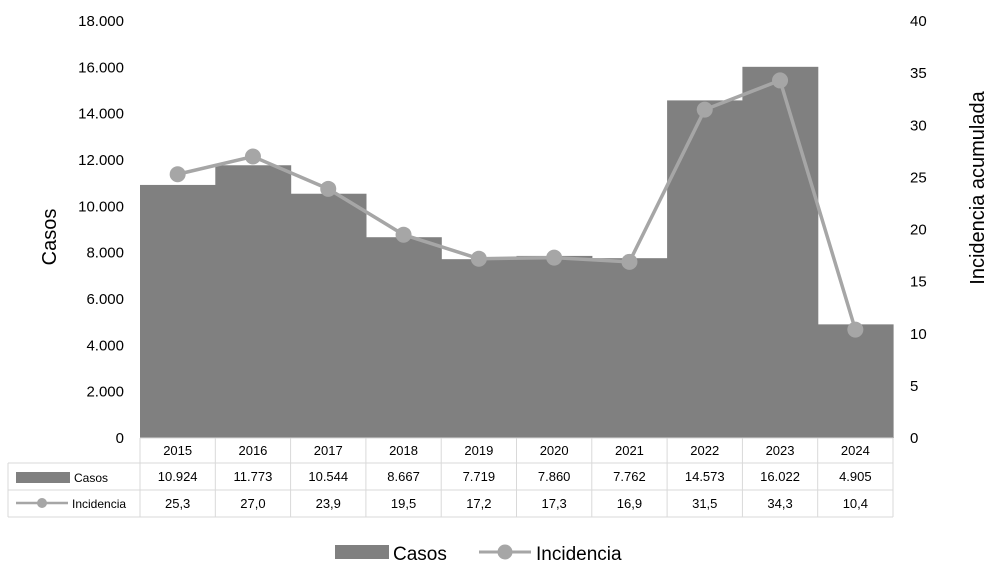 The image size is (988, 563). Describe the element at coordinates (403, 234) in the screenshot. I see `incidencia-point-2018` at that location.